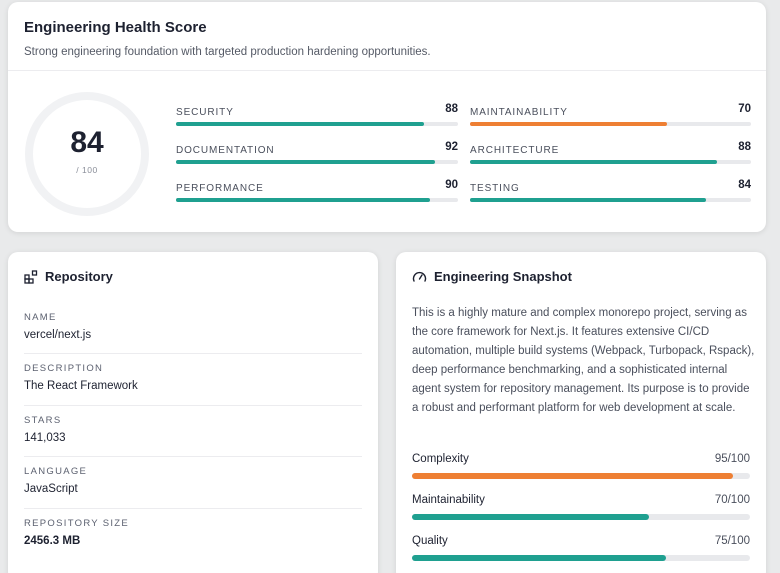 Image resolution: width=780 pixels, height=573 pixels. What do you see at coordinates (610, 116) in the screenshot?
I see `metric-maintainability: MAINTAINABILITY 70` at bounding box center [610, 116].